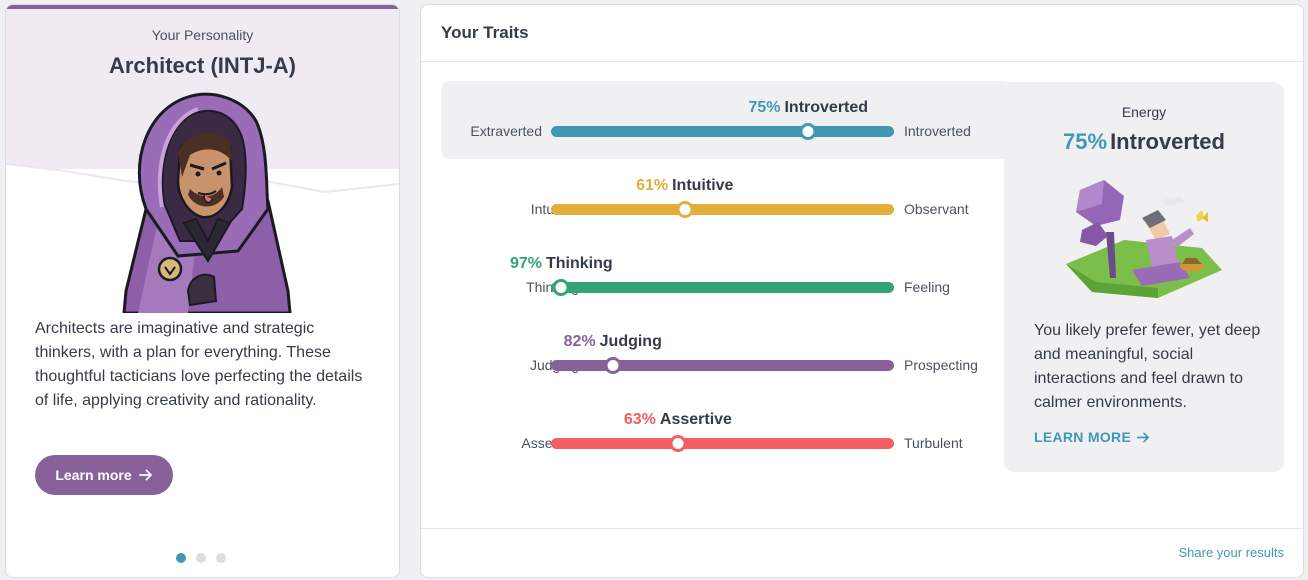  I want to click on card-accent-bar, so click(202, 7).